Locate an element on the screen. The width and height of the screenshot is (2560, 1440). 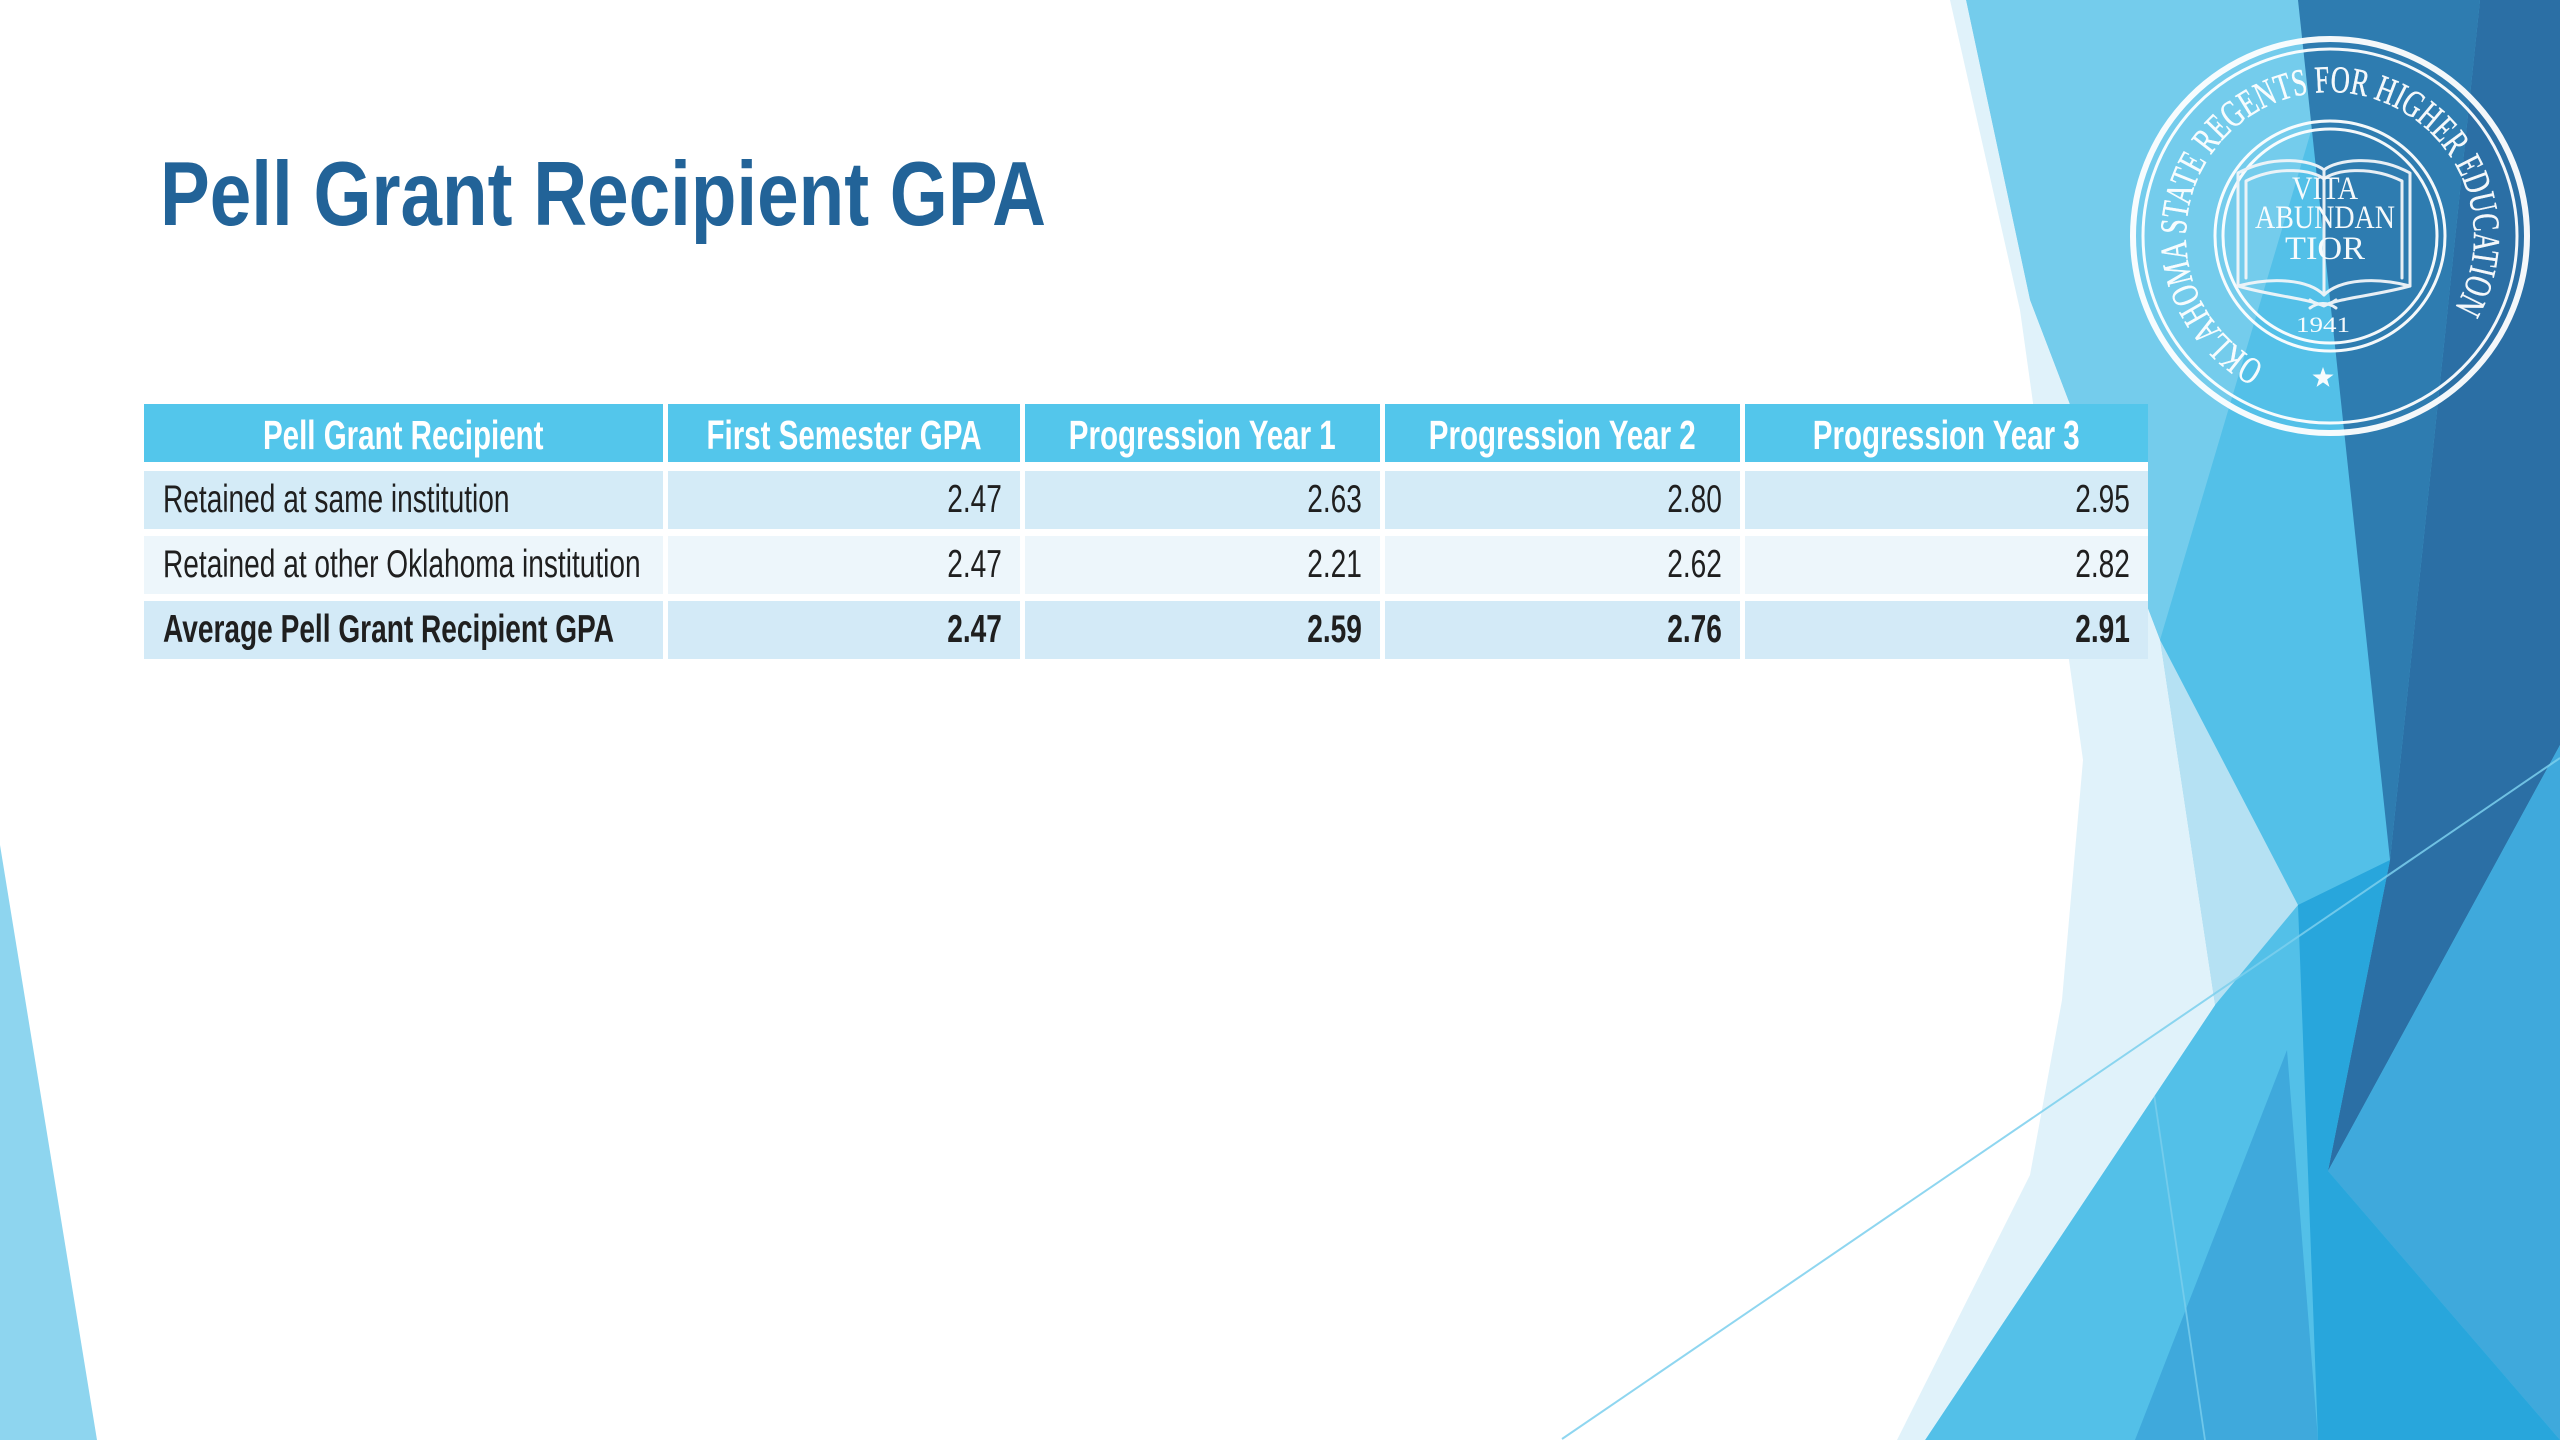
svg-text: VITA is located at coordinates (2325, 189).